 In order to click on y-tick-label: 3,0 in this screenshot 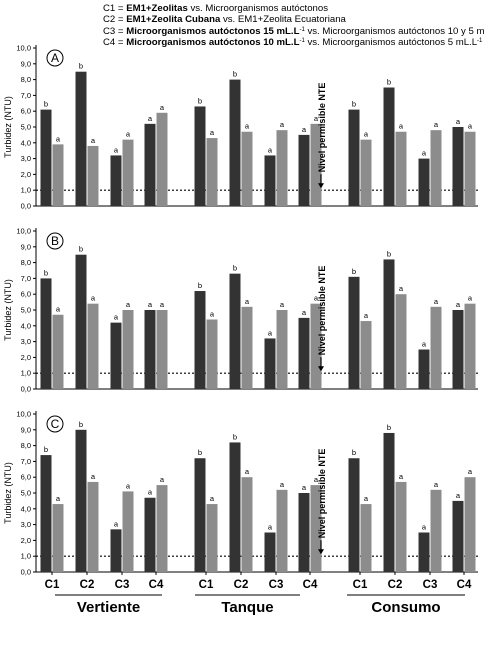, I will do `click(26, 158)`.